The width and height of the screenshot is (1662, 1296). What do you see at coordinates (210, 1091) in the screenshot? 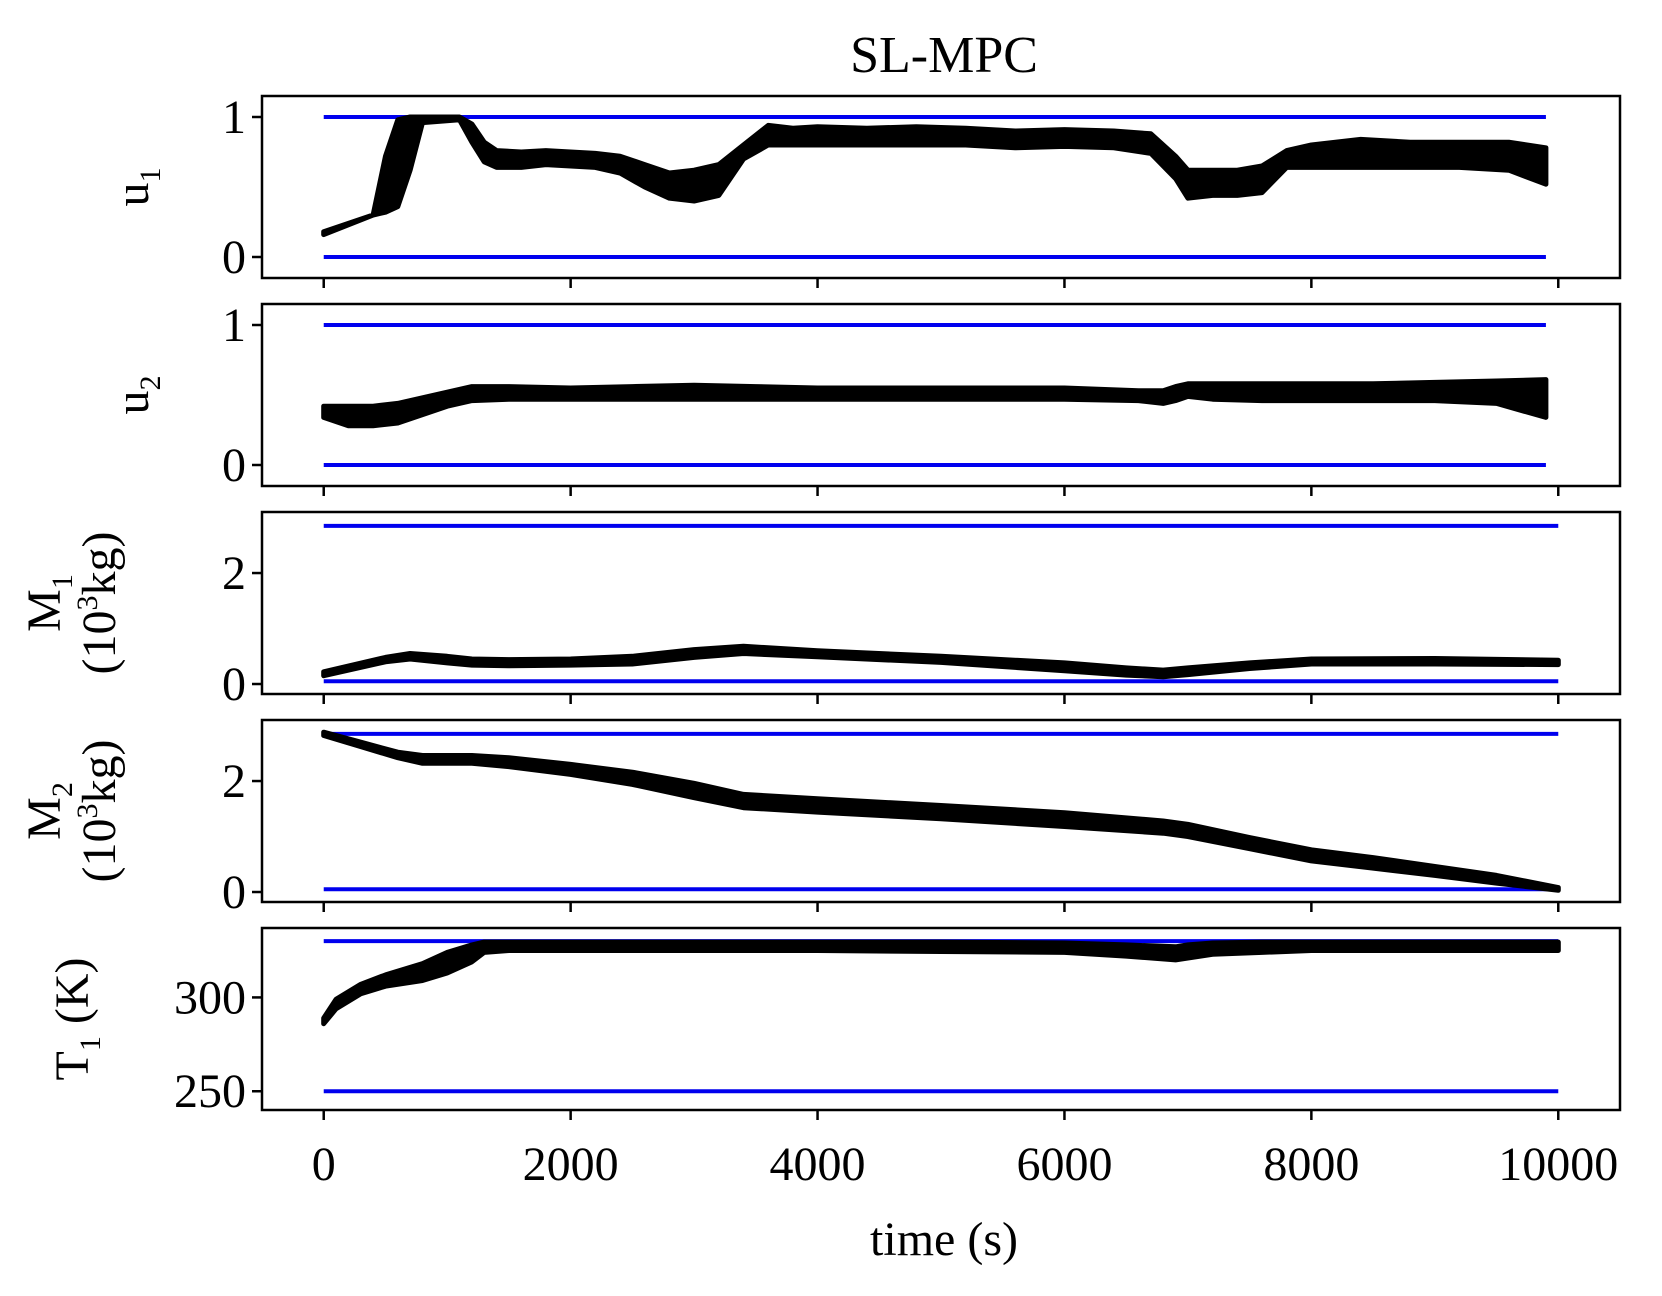
I see `y-tick-label: 250` at bounding box center [210, 1091].